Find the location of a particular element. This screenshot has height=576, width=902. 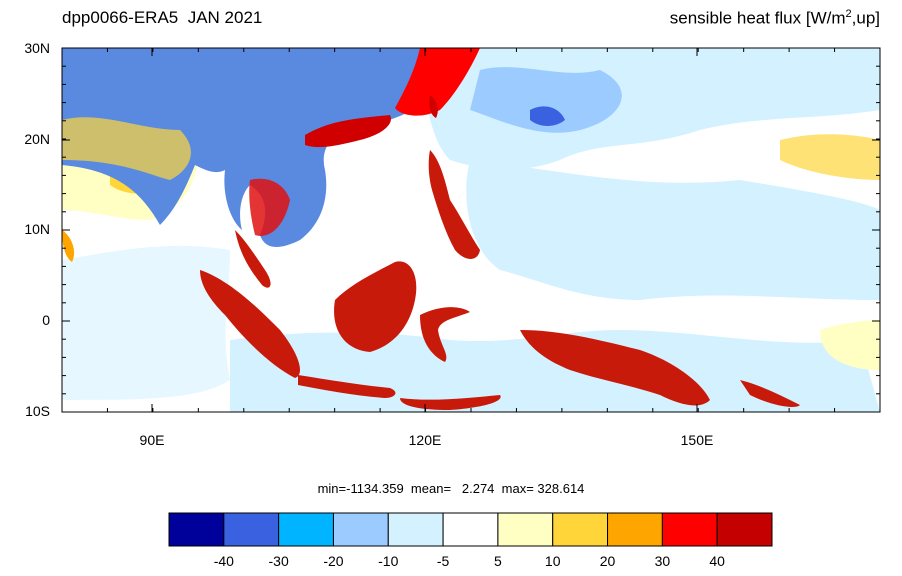

lat-label-10s: 10S is located at coordinates (37, 411).